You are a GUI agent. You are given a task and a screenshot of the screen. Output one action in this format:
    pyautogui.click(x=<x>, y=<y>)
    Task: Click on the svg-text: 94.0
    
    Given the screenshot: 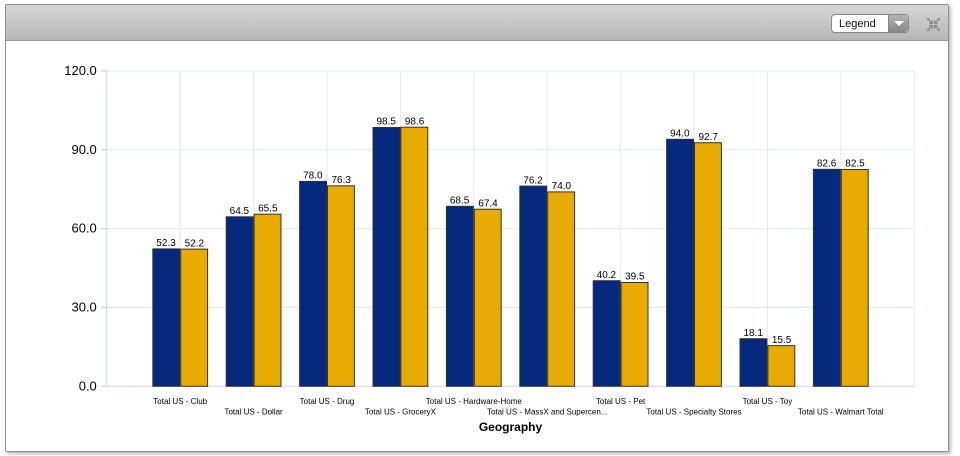 What is the action you would take?
    pyautogui.click(x=680, y=134)
    